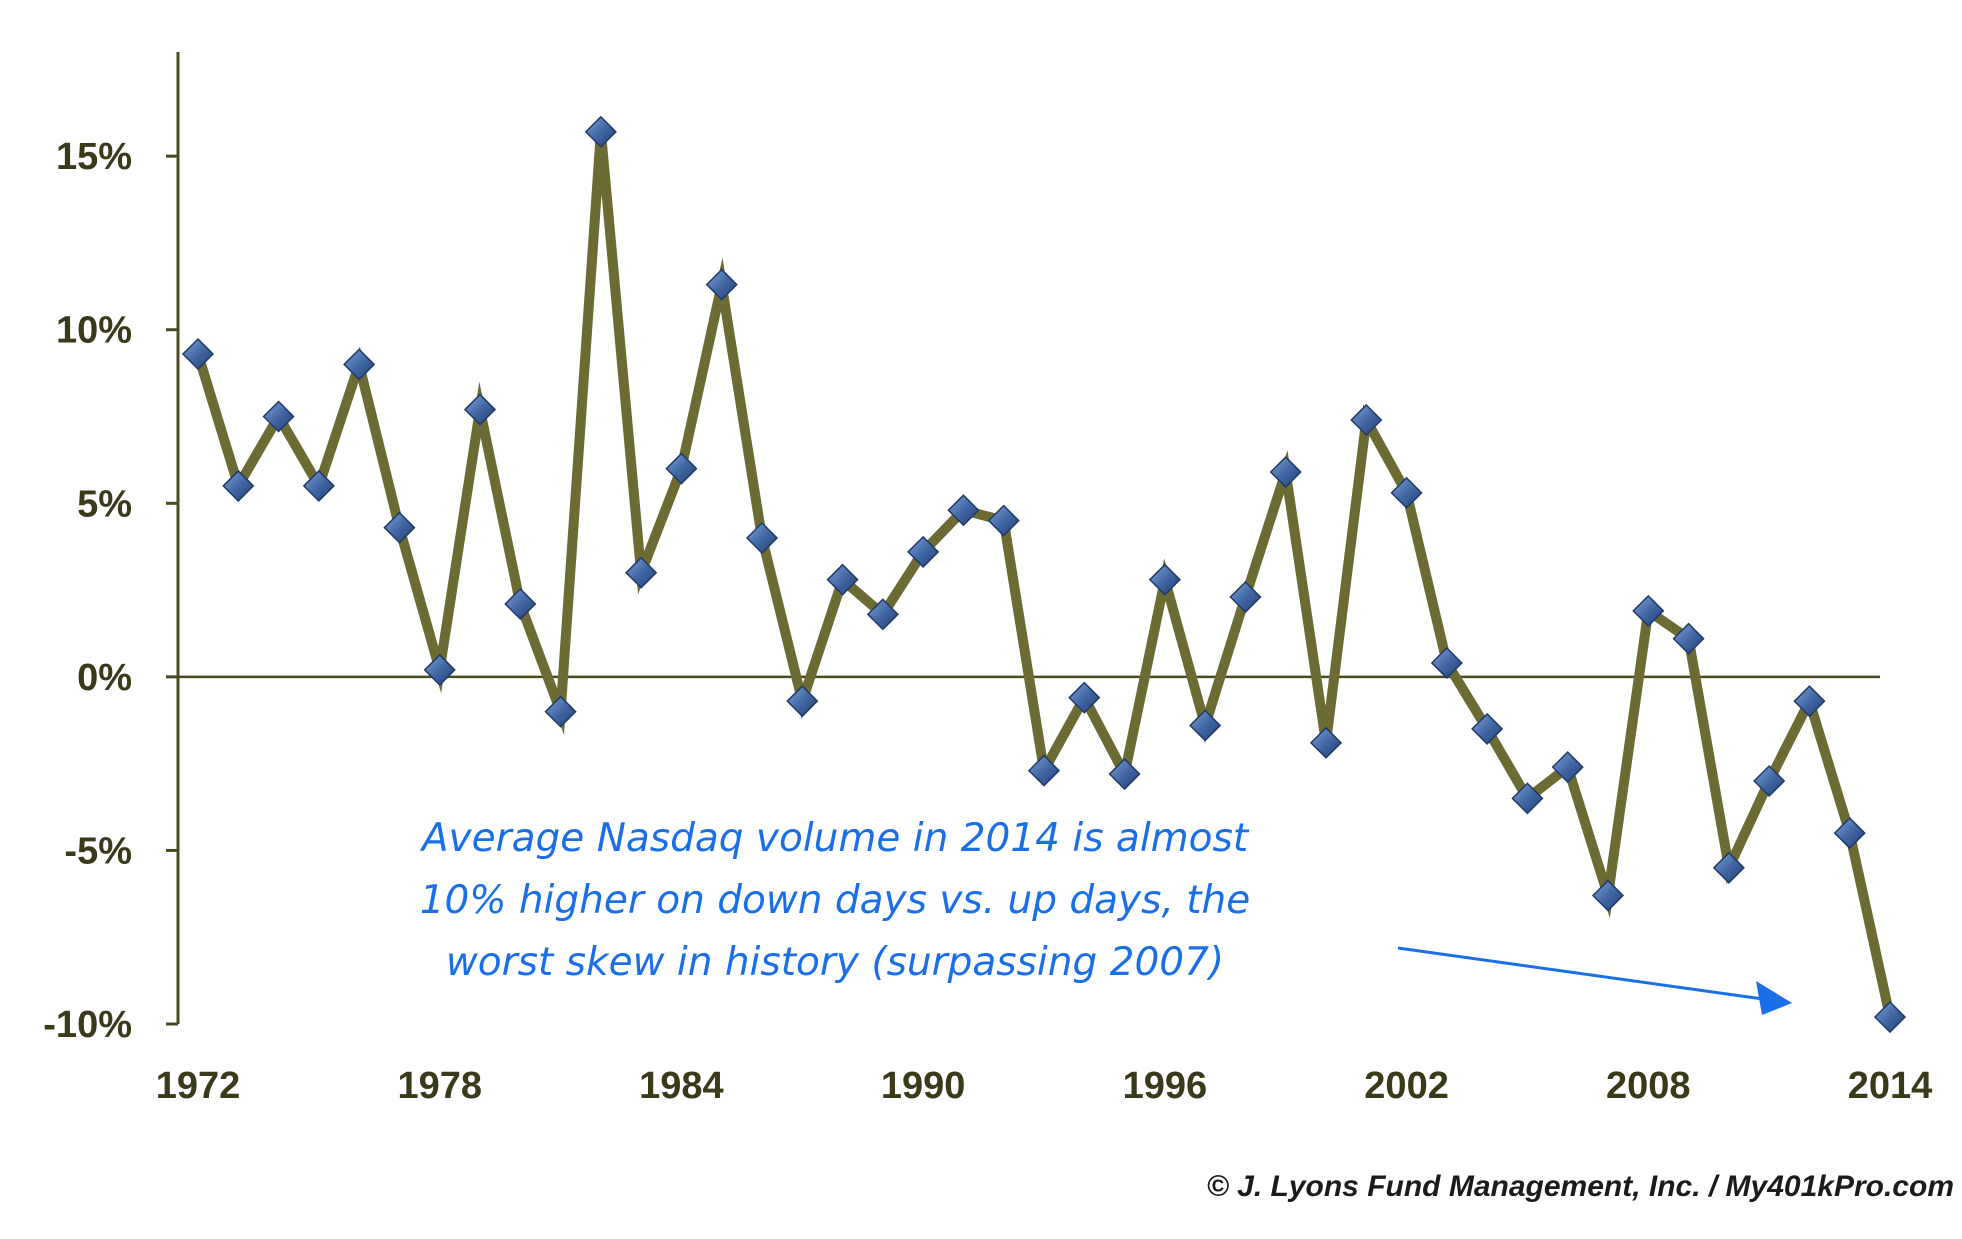 Image resolution: width=1962 pixels, height=1239 pixels. Describe the element at coordinates (94, 331) in the screenshot. I see `y-tick-label: 10%` at that location.